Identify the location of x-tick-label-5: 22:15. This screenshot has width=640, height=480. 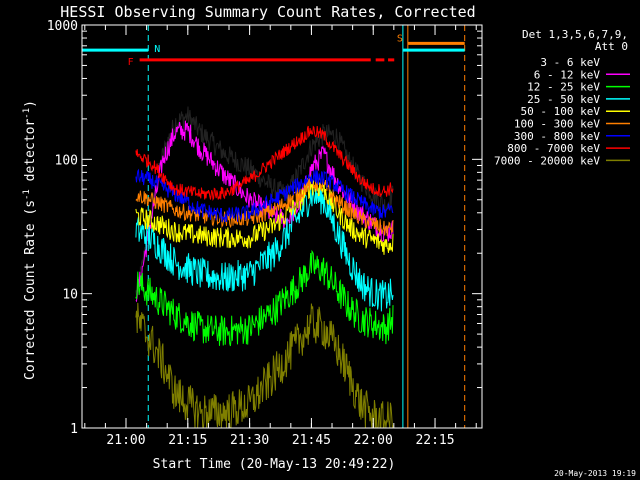
(434, 440).